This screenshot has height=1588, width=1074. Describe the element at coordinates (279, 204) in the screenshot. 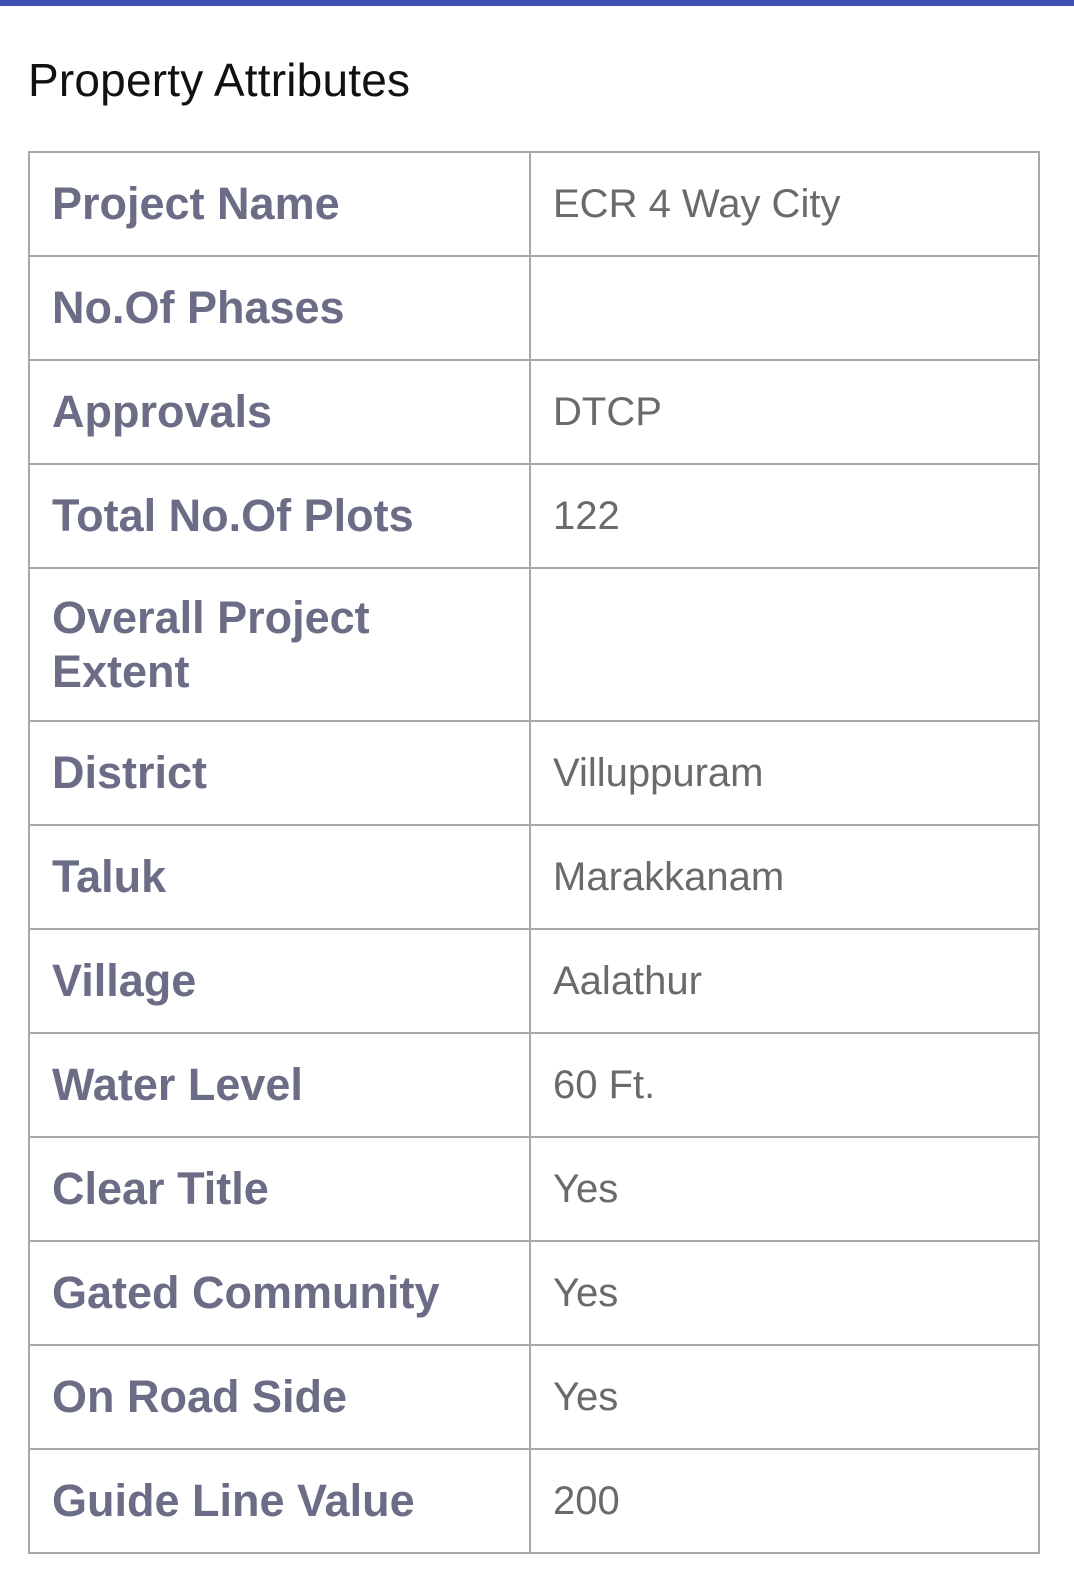

I see `attribute-label: Project Name` at that location.